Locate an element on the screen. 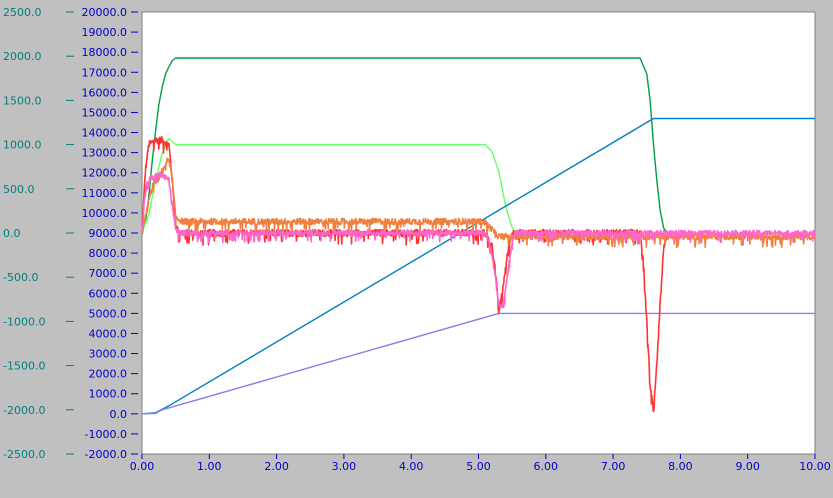  x-tick-label: 0.00 is located at coordinates (142, 466).